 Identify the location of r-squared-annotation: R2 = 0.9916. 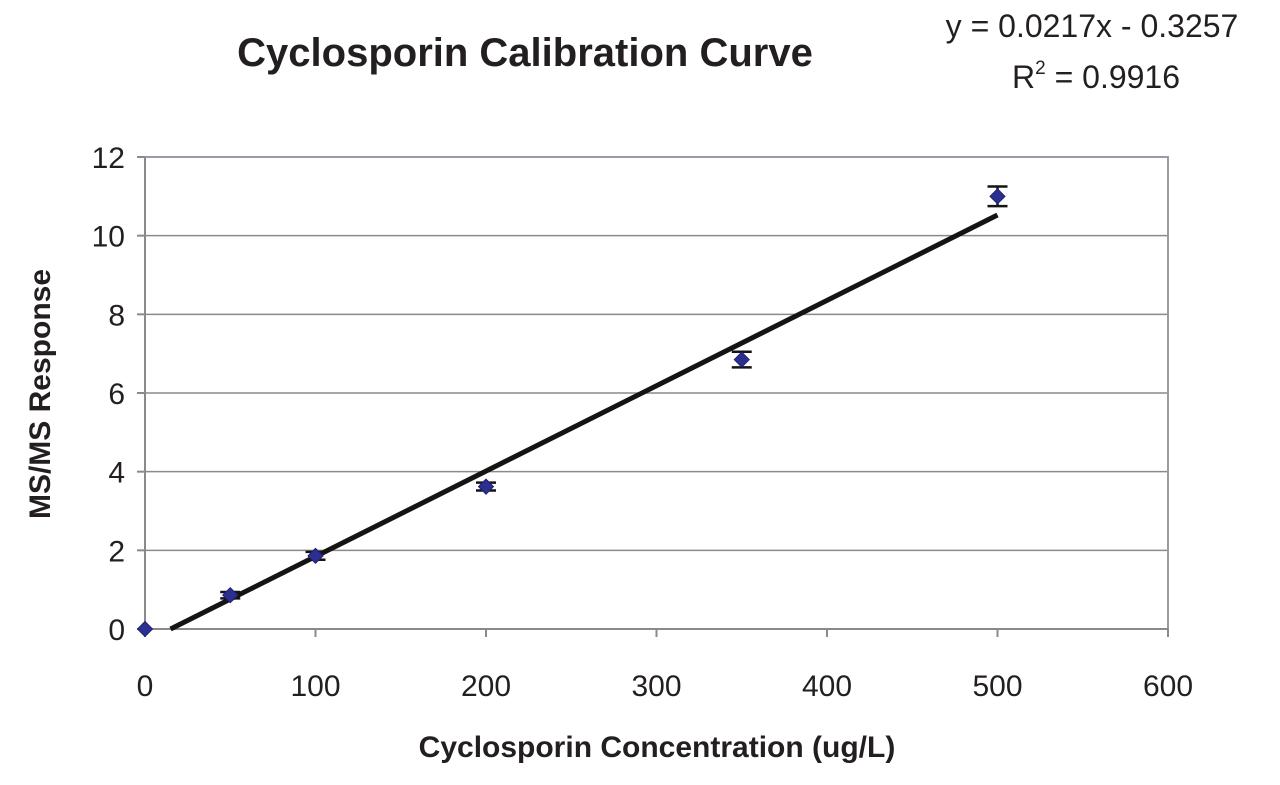
(1096, 76).